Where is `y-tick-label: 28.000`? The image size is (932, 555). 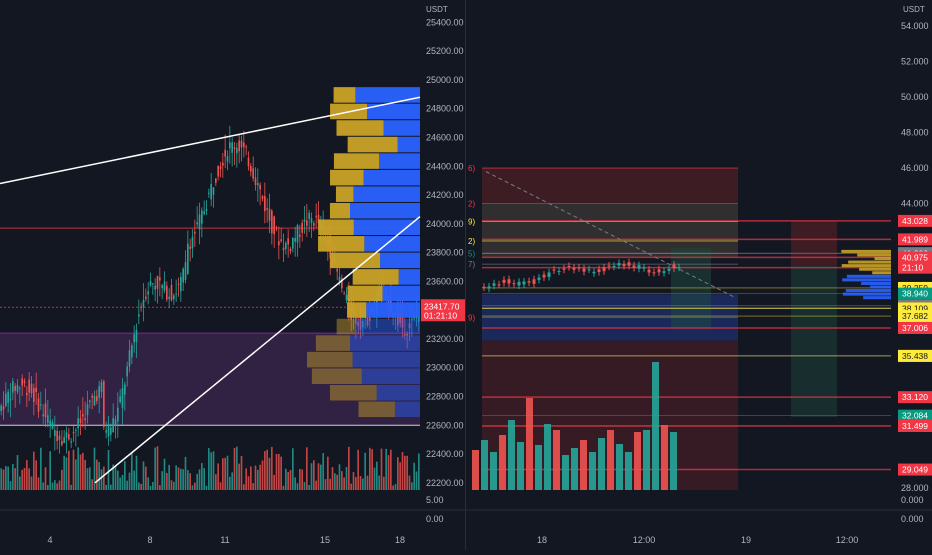
y-tick-label: 28.000 is located at coordinates (915, 488).